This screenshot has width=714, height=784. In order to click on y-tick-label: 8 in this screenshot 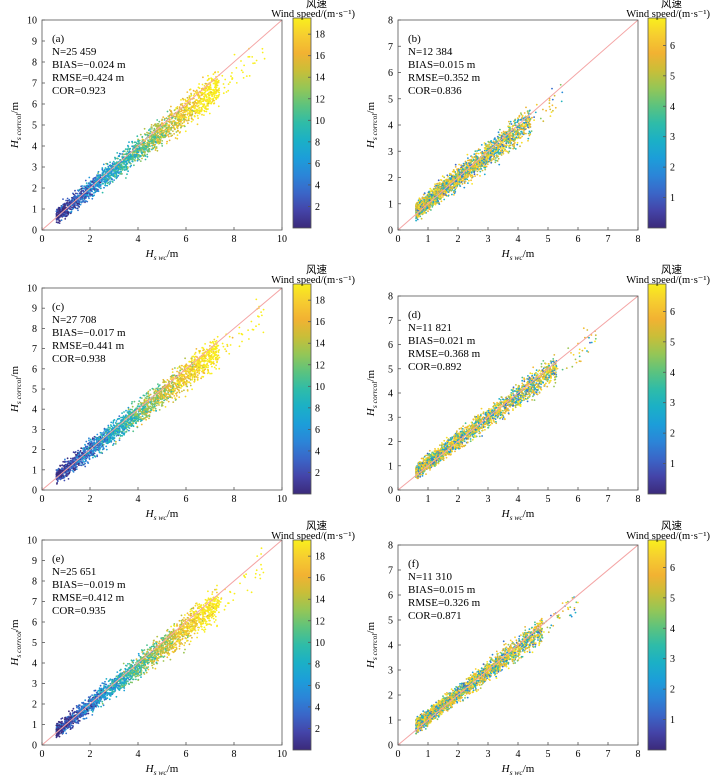, I will do `click(34, 63)`.